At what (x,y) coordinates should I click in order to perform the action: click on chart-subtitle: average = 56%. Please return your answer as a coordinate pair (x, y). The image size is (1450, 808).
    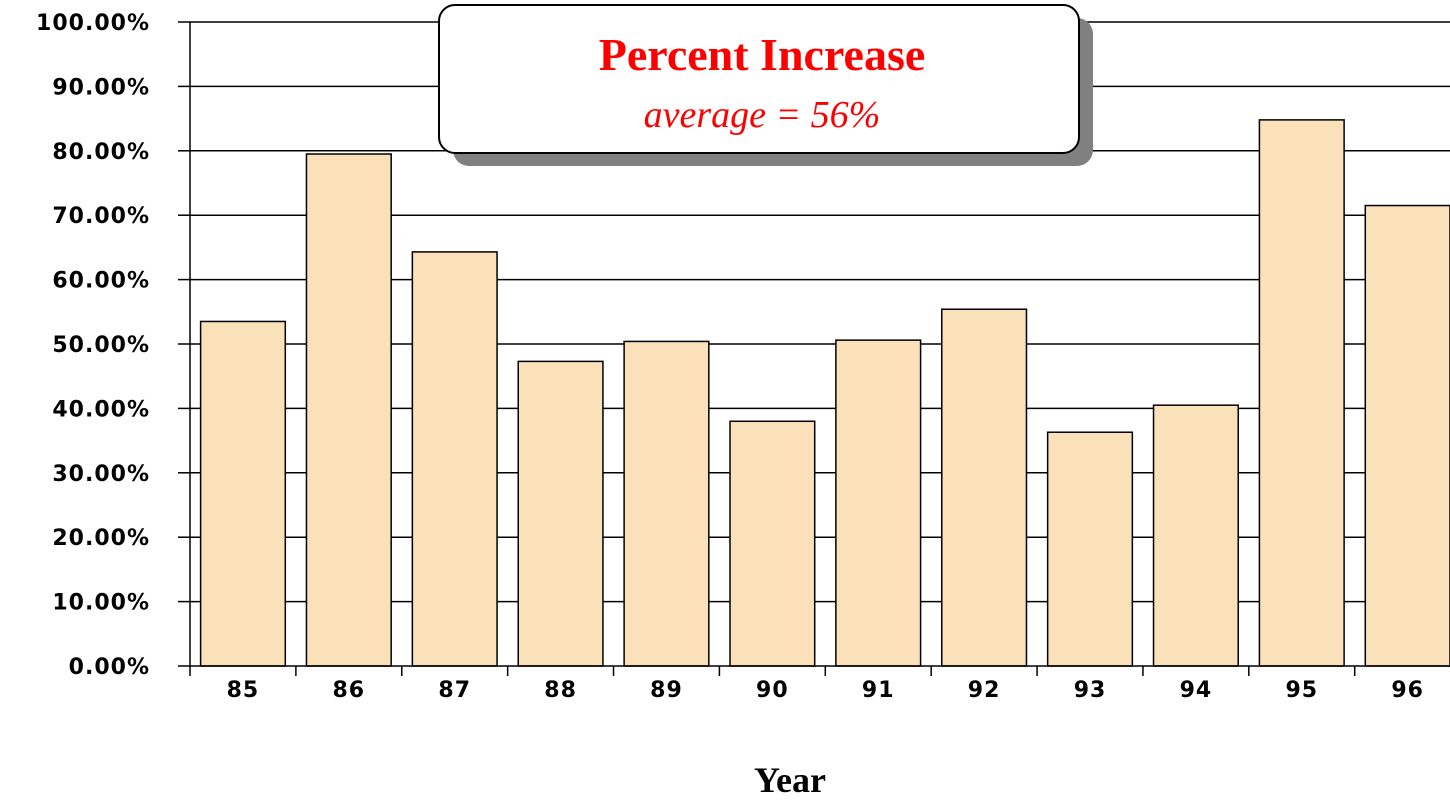
    Looking at the image, I should click on (762, 115).